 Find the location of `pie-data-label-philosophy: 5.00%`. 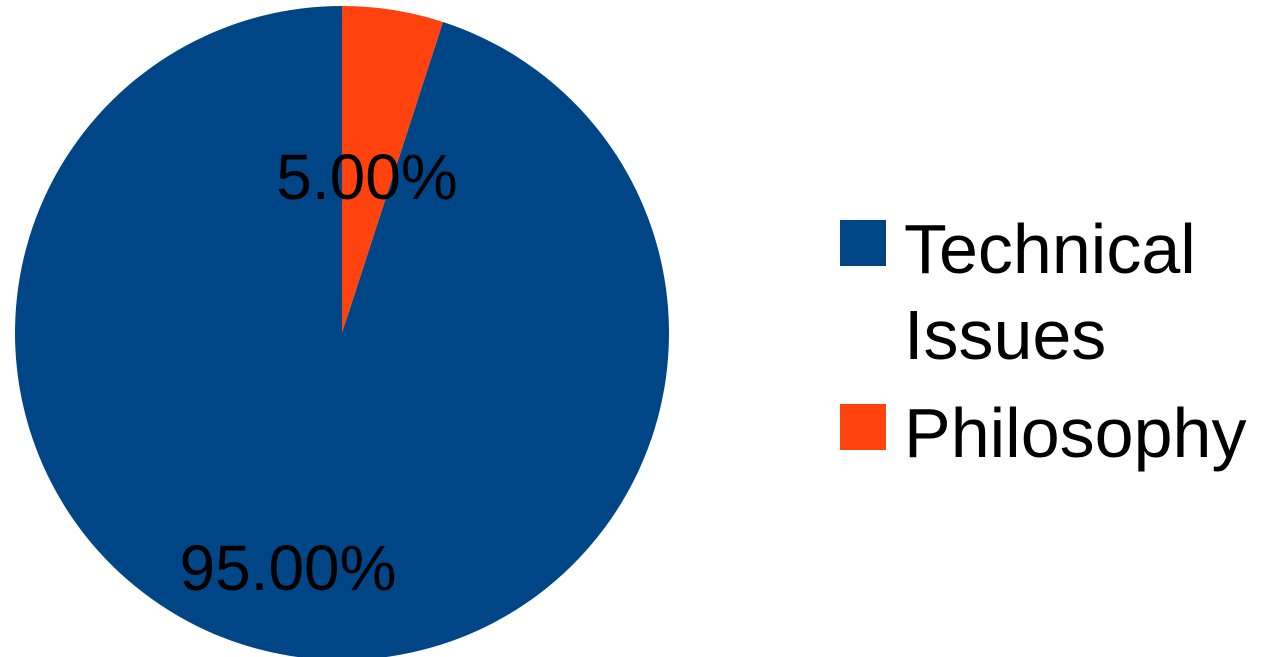

pie-data-label-philosophy: 5.00% is located at coordinates (366, 177).